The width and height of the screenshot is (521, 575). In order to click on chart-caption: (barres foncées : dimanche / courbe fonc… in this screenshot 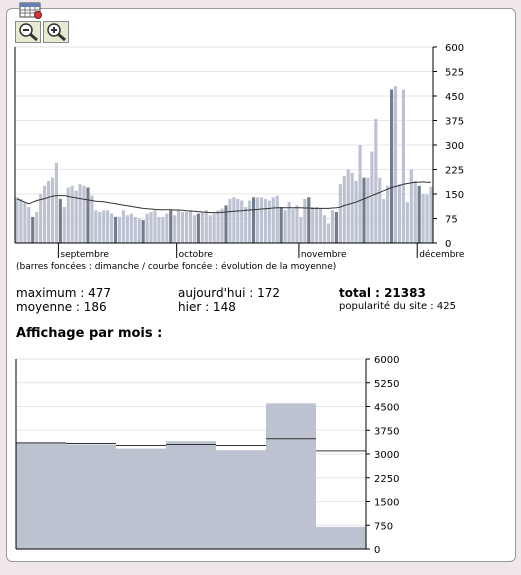, I will do `click(176, 267)`.